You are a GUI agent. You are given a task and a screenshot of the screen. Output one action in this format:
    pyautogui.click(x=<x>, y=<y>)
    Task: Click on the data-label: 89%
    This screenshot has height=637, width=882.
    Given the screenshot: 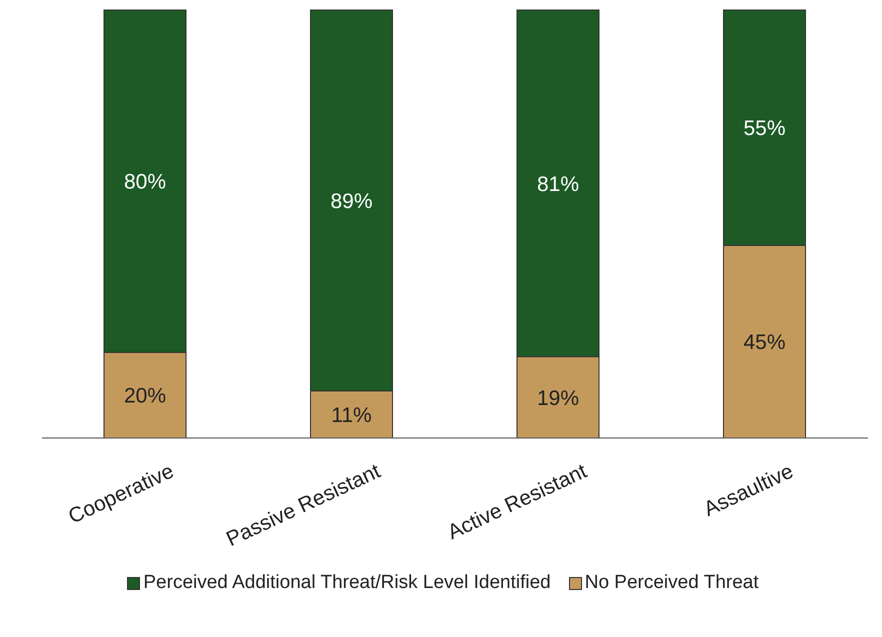 What is the action you would take?
    pyautogui.click(x=351, y=201)
    